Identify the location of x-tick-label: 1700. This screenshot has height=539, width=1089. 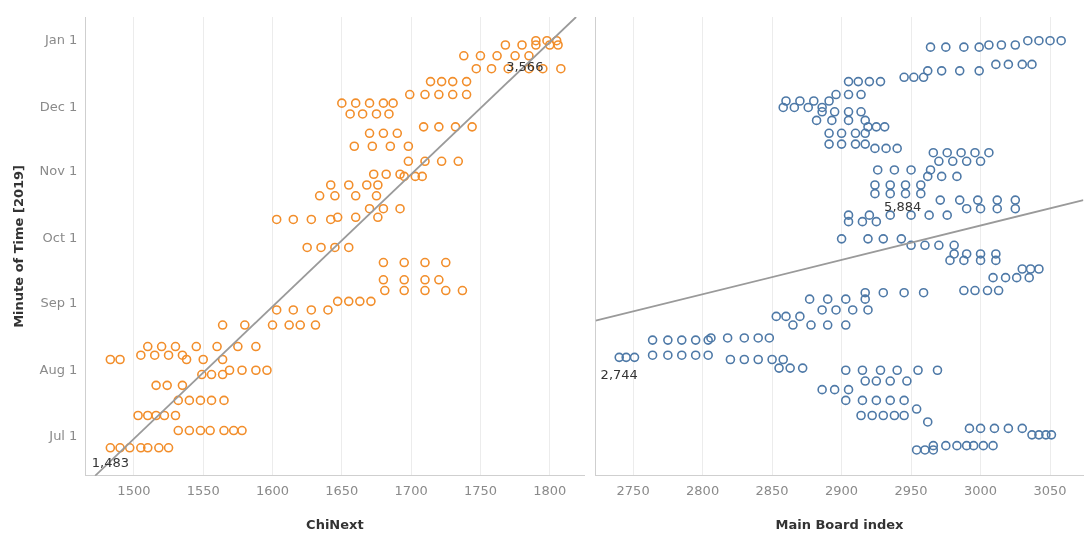
(411, 490).